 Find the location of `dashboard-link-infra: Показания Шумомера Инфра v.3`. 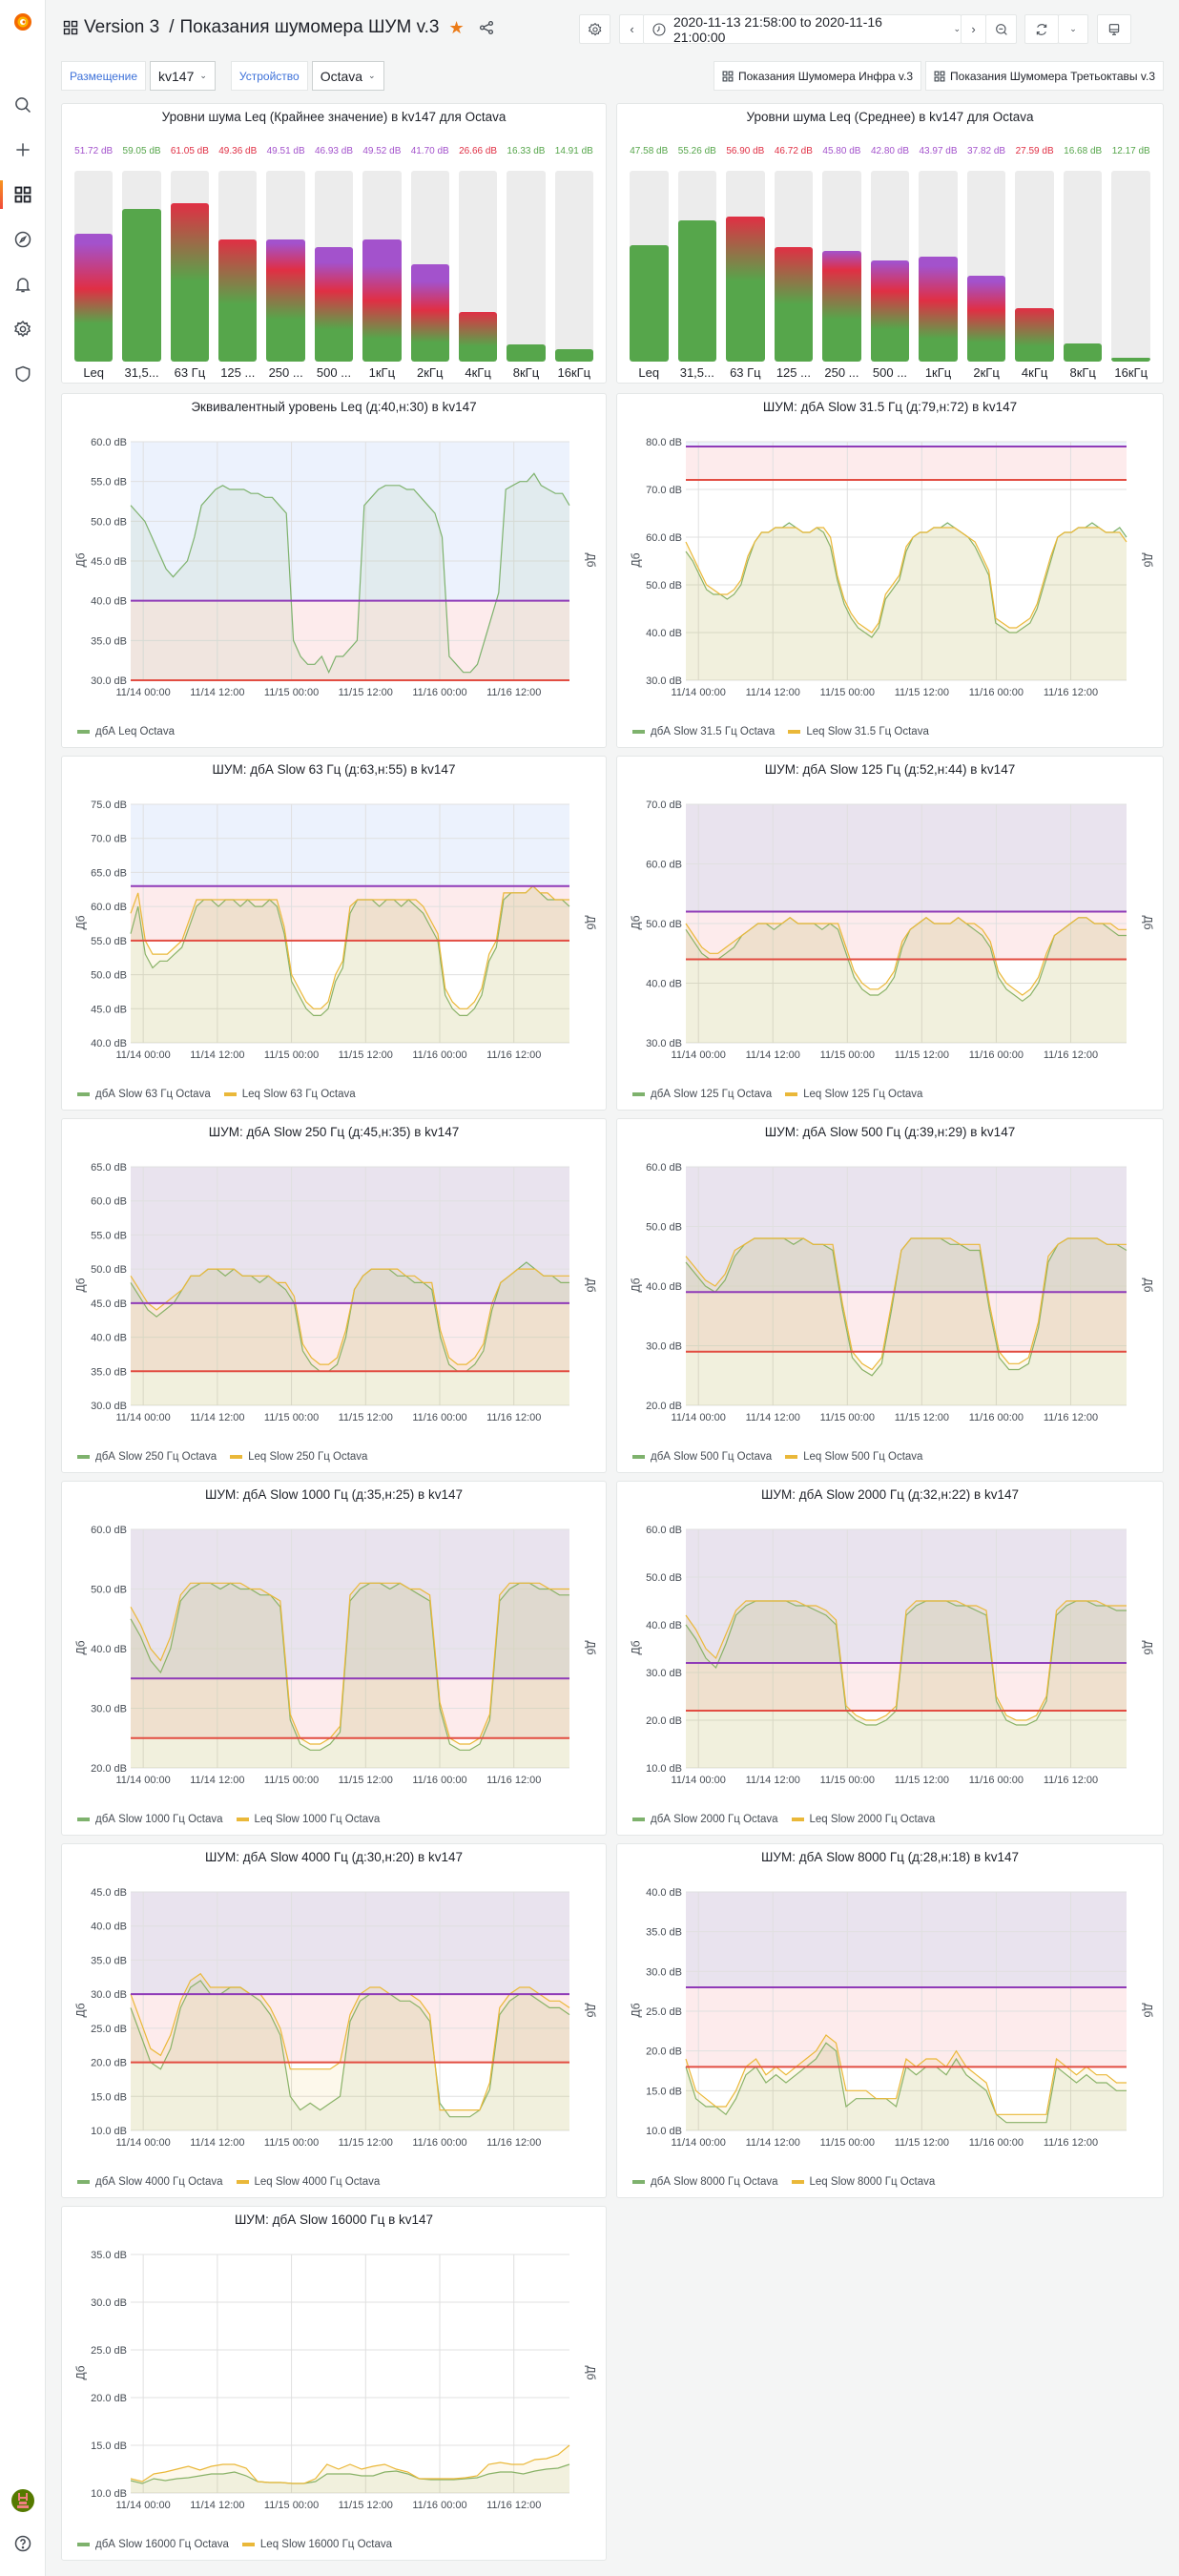

dashboard-link-infra: Показания Шумомера Инфра v.3 is located at coordinates (818, 76).